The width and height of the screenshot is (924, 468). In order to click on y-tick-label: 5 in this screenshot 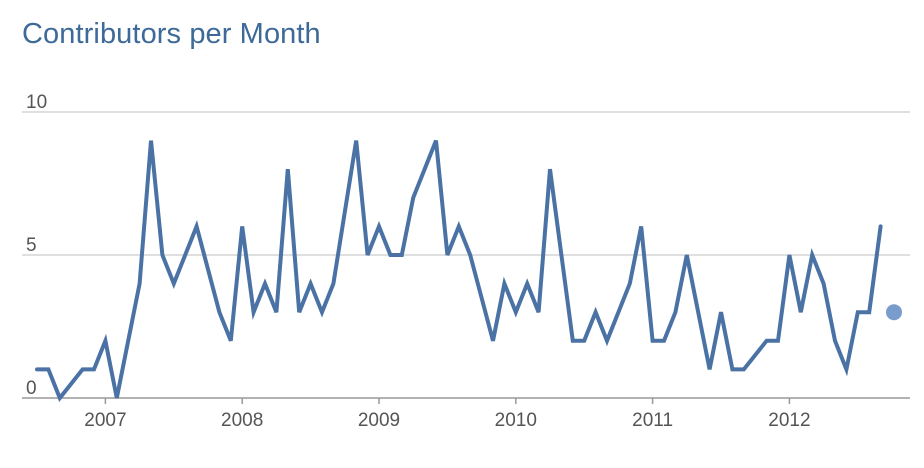, I will do `click(31, 245)`.